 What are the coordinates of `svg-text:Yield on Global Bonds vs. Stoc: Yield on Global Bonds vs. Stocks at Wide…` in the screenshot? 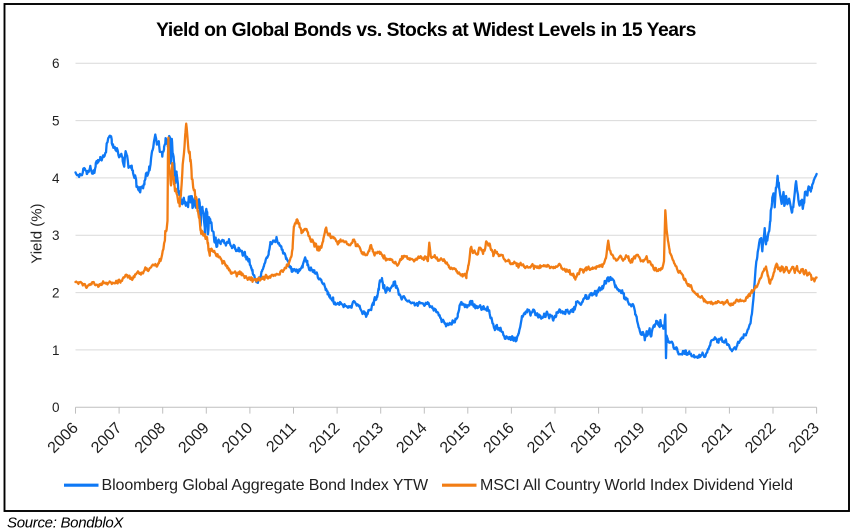 It's located at (426, 30).